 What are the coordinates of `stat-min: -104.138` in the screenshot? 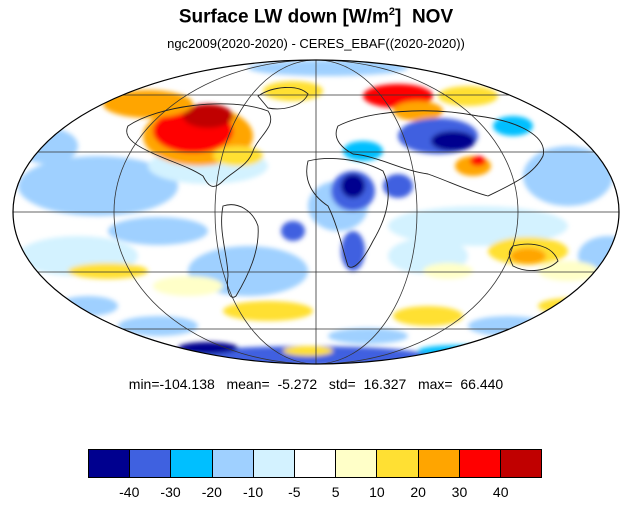 It's located at (187, 384).